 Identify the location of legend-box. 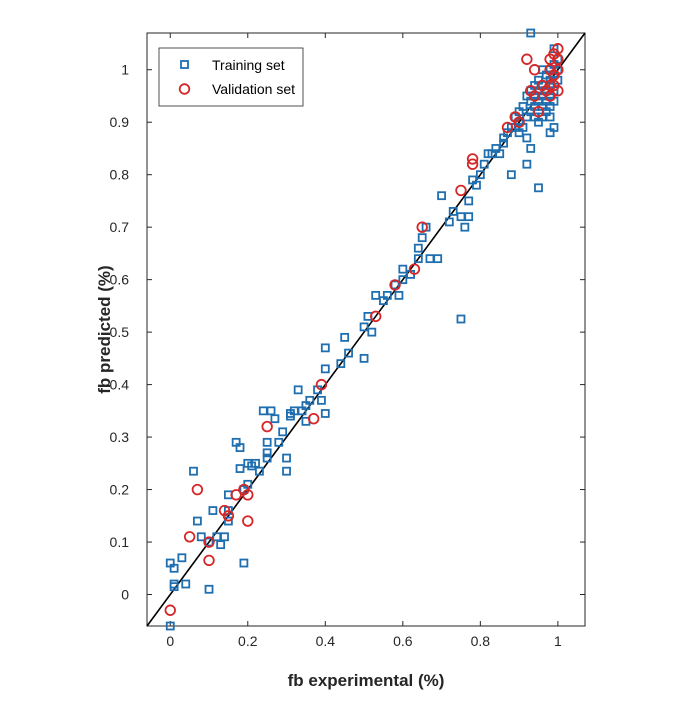
(231, 77).